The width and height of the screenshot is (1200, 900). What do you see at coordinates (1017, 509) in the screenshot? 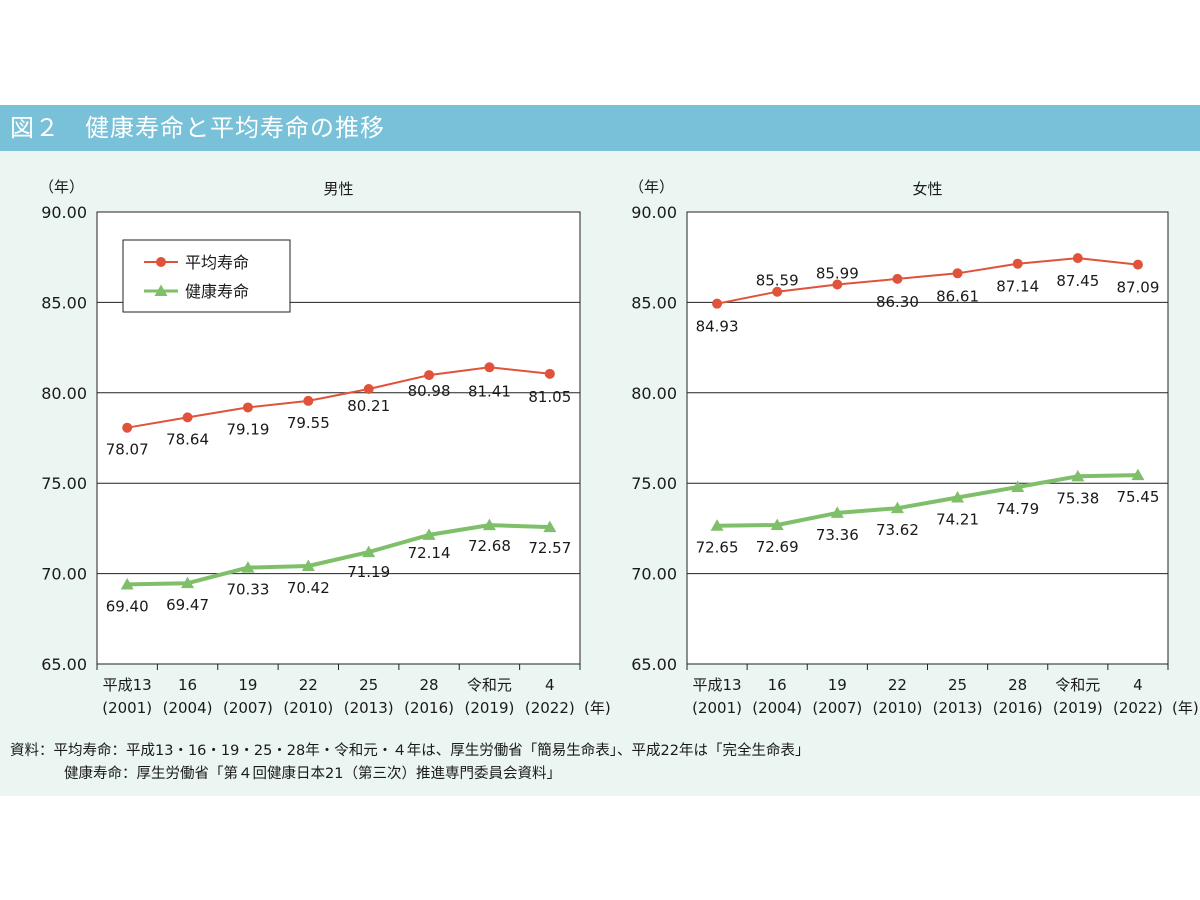
I see `data-label-healthy-life-female: 74.79` at bounding box center [1017, 509].